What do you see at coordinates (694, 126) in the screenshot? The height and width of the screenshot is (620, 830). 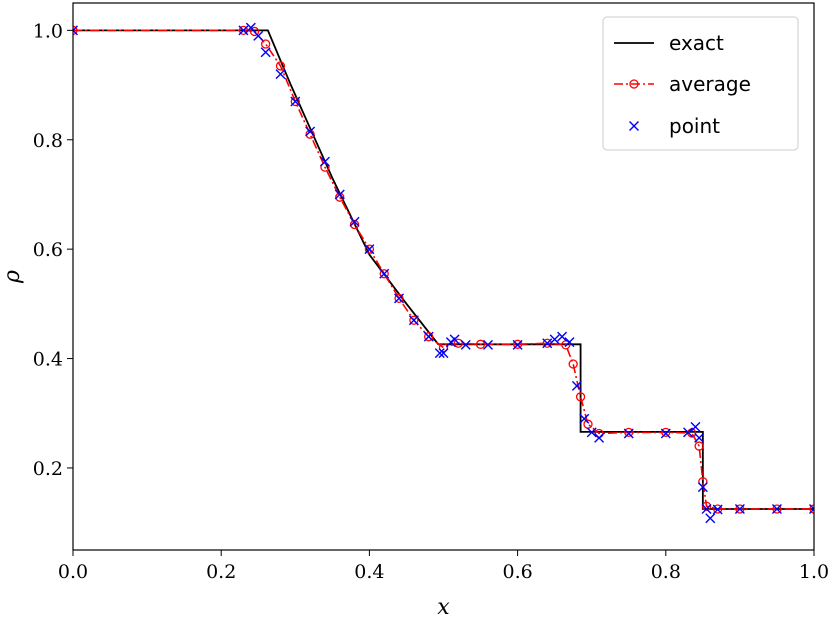 I see `legend-label: point` at bounding box center [694, 126].